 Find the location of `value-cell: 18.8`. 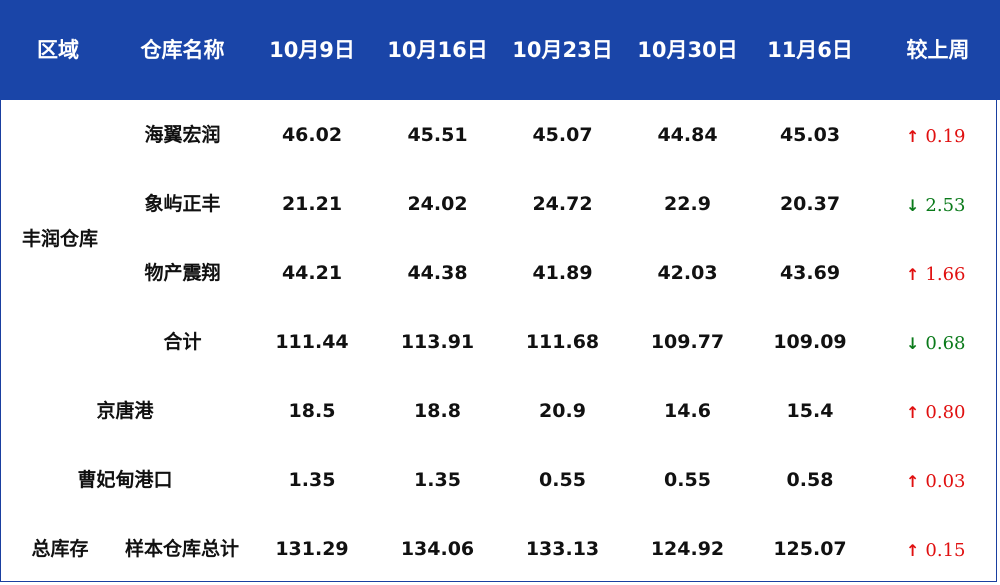

value-cell: 18.8 is located at coordinates (437, 411).